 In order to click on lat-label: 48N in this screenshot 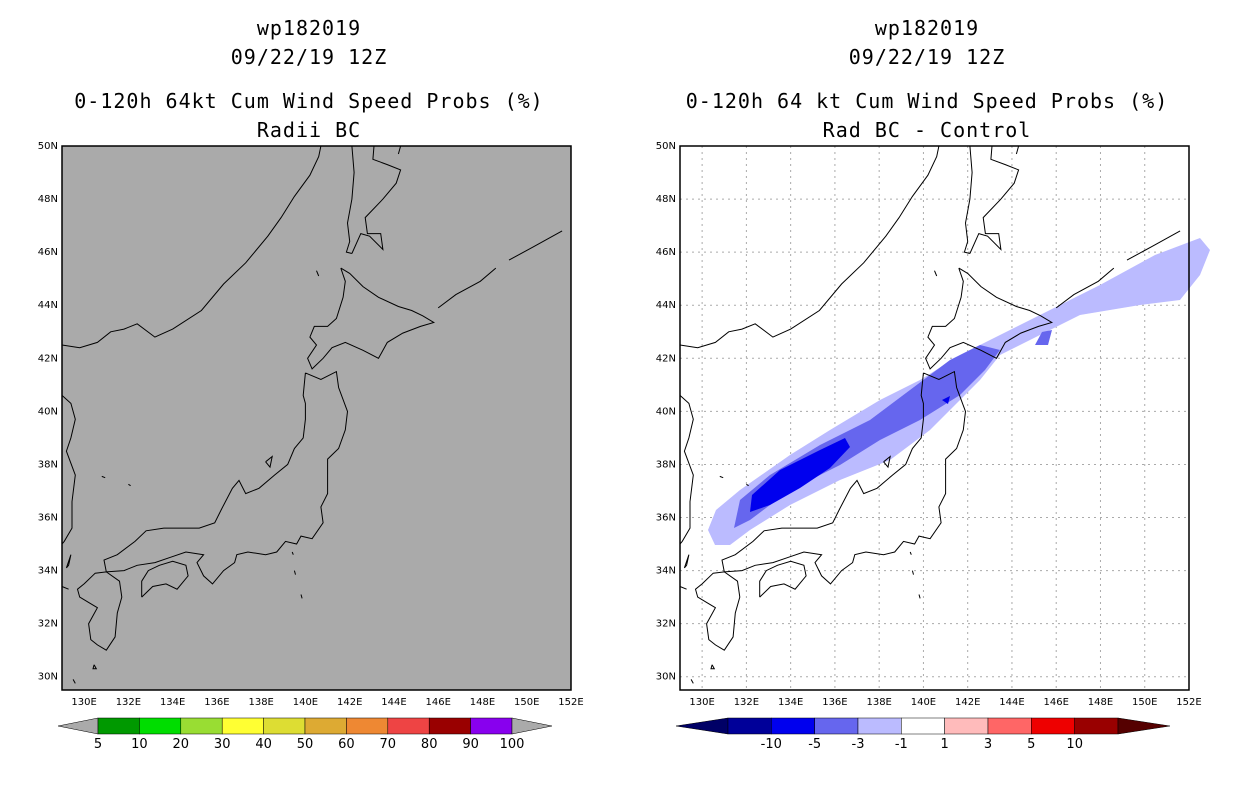, I will do `click(666, 199)`.